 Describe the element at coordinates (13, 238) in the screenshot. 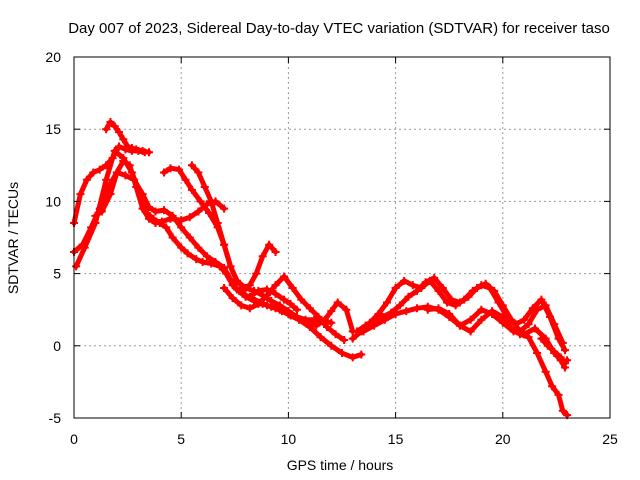

I see `y-axis-label: SDTVAR / TECUs` at that location.